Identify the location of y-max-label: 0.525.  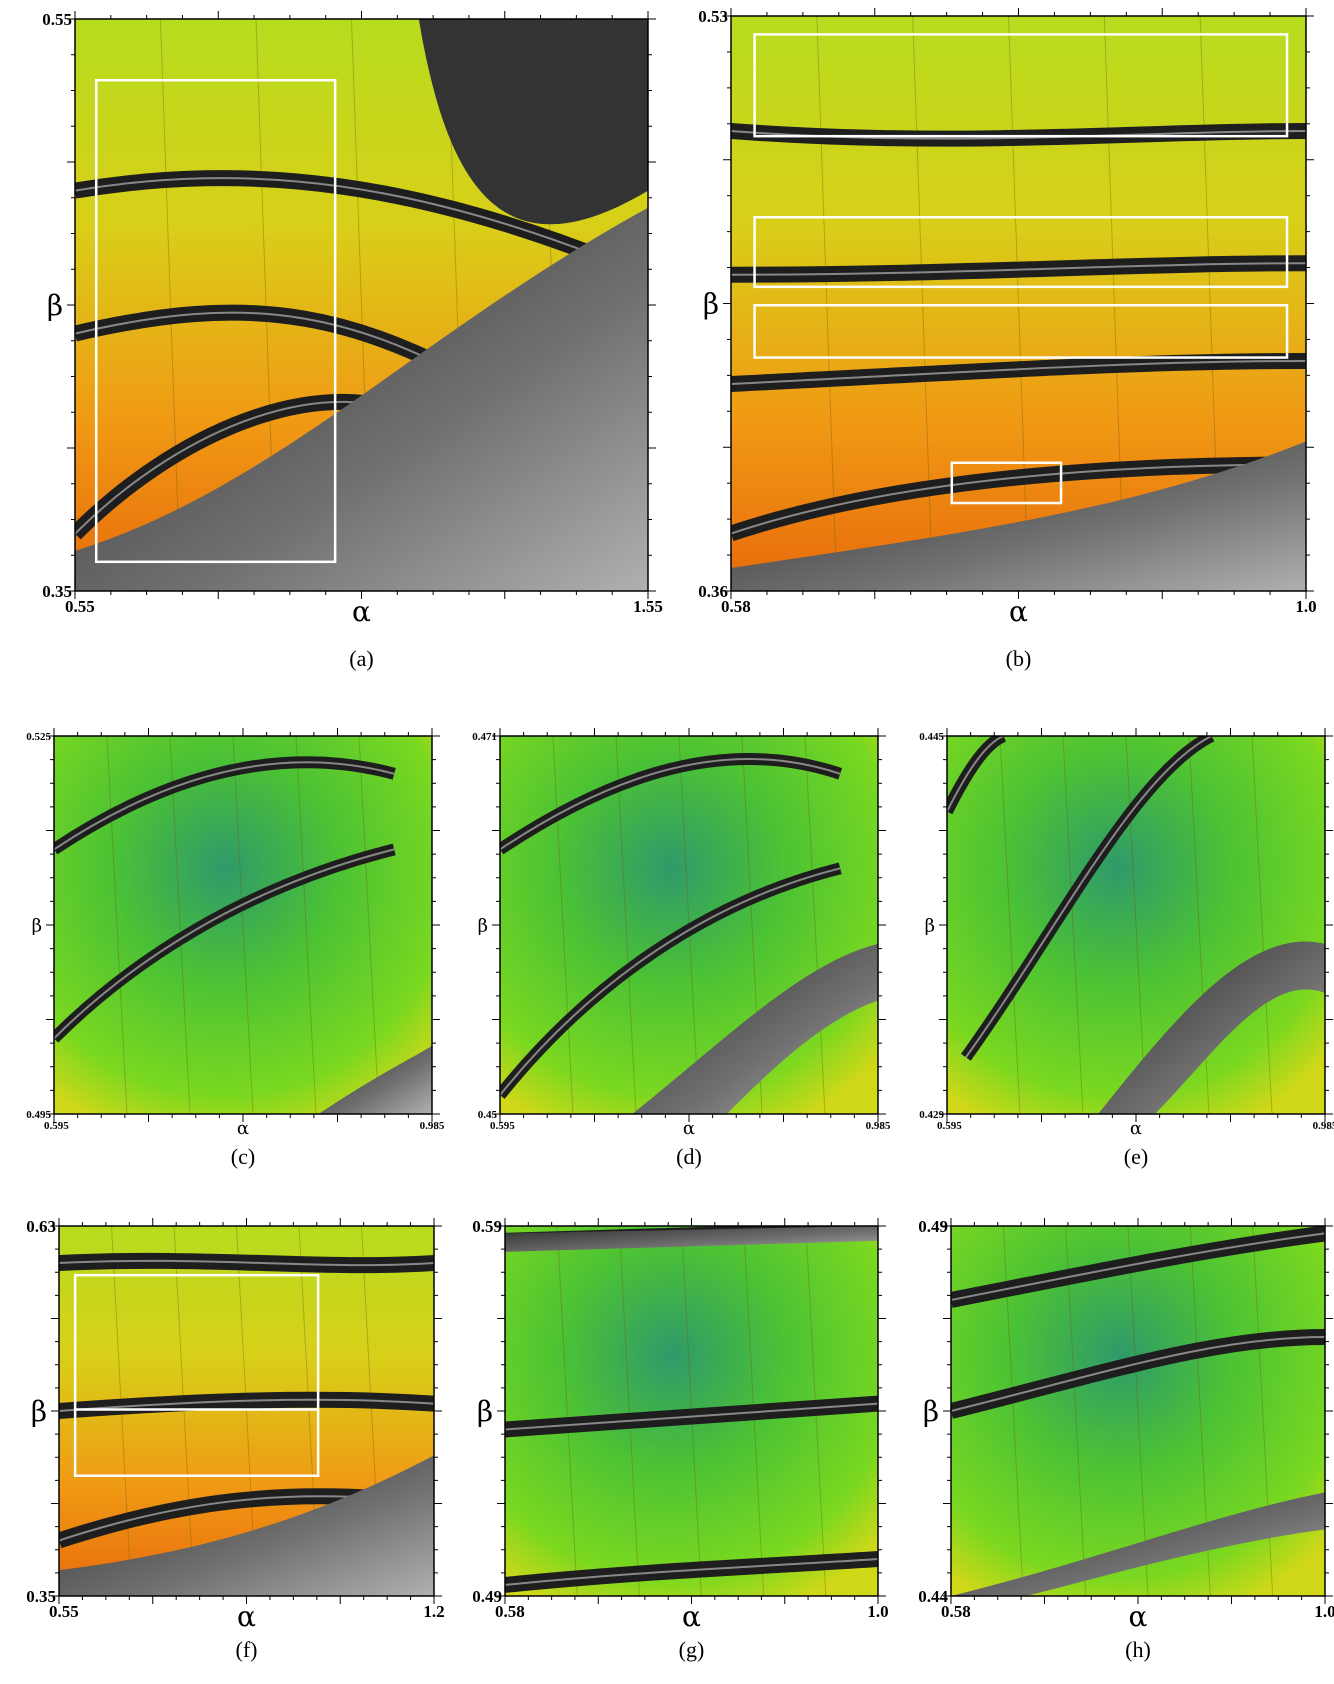
(38, 737).